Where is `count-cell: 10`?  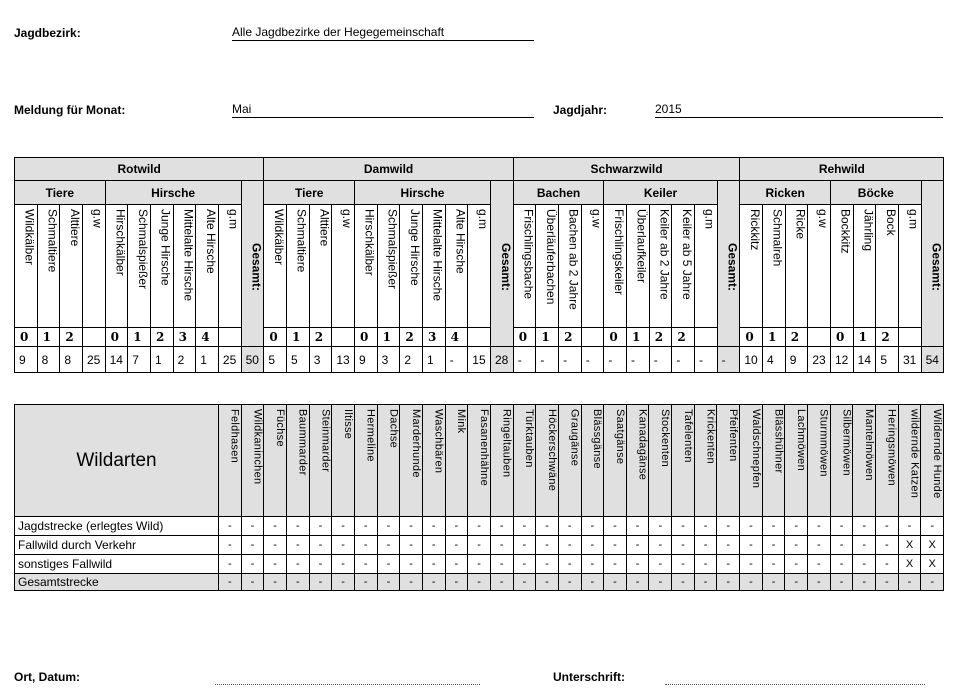
count-cell: 10 is located at coordinates (751, 359).